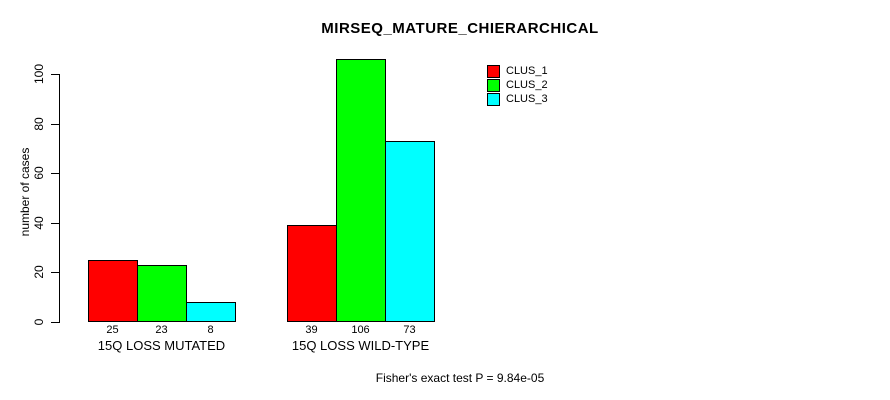 This screenshot has height=400, width=890. I want to click on category-label: 15Q LOSS WILD-TYPE, so click(360, 345).